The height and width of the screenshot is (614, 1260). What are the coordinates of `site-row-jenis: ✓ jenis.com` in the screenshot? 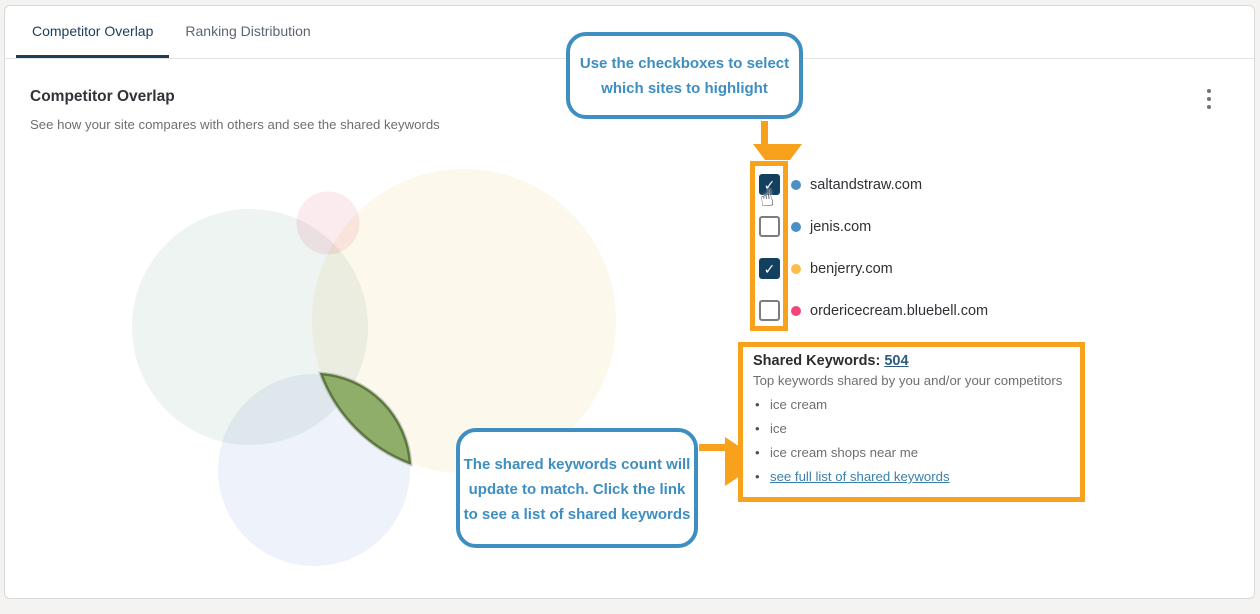 It's located at (815, 226).